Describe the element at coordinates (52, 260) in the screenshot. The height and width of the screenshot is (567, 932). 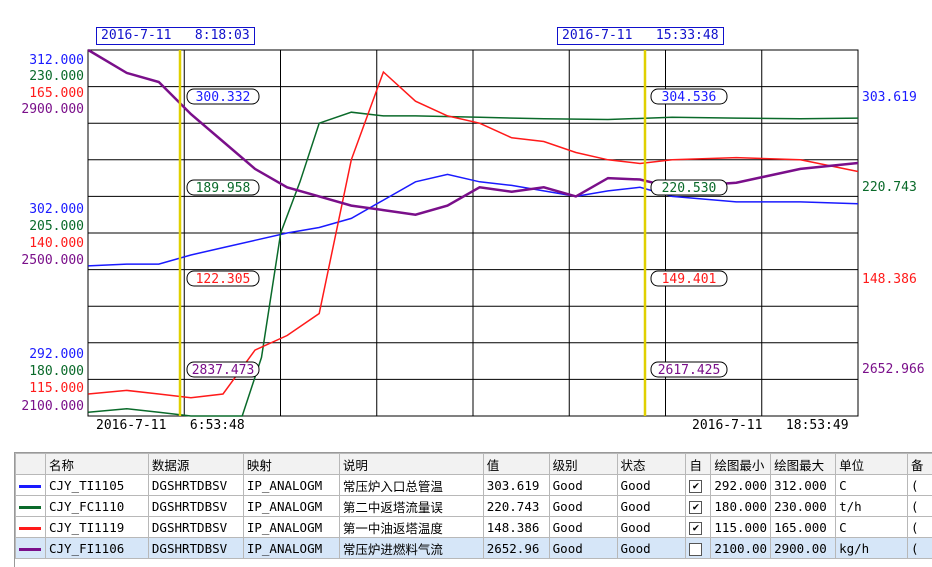
I see `y-left-purple-mid: 2500.000` at that location.